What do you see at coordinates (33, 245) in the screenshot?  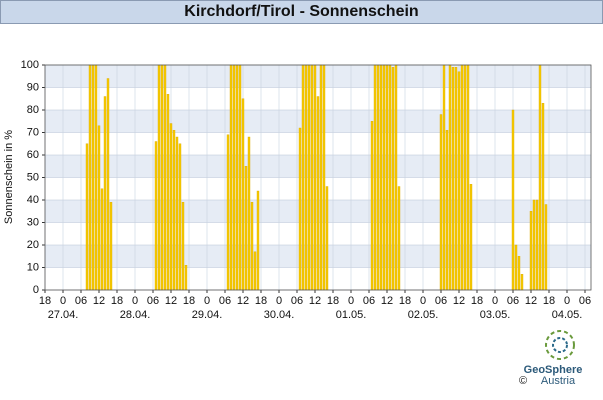 I see `y-tick-label: 20` at bounding box center [33, 245].